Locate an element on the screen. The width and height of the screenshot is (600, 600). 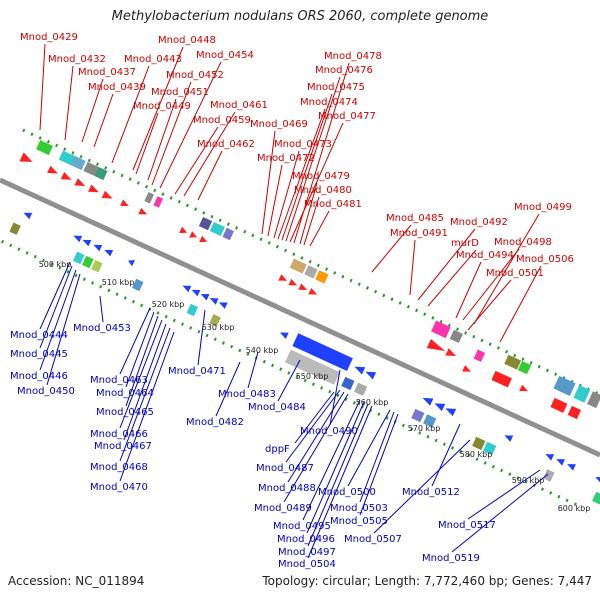
forward-gene-label: Mnod_0452 is located at coordinates (195, 75).